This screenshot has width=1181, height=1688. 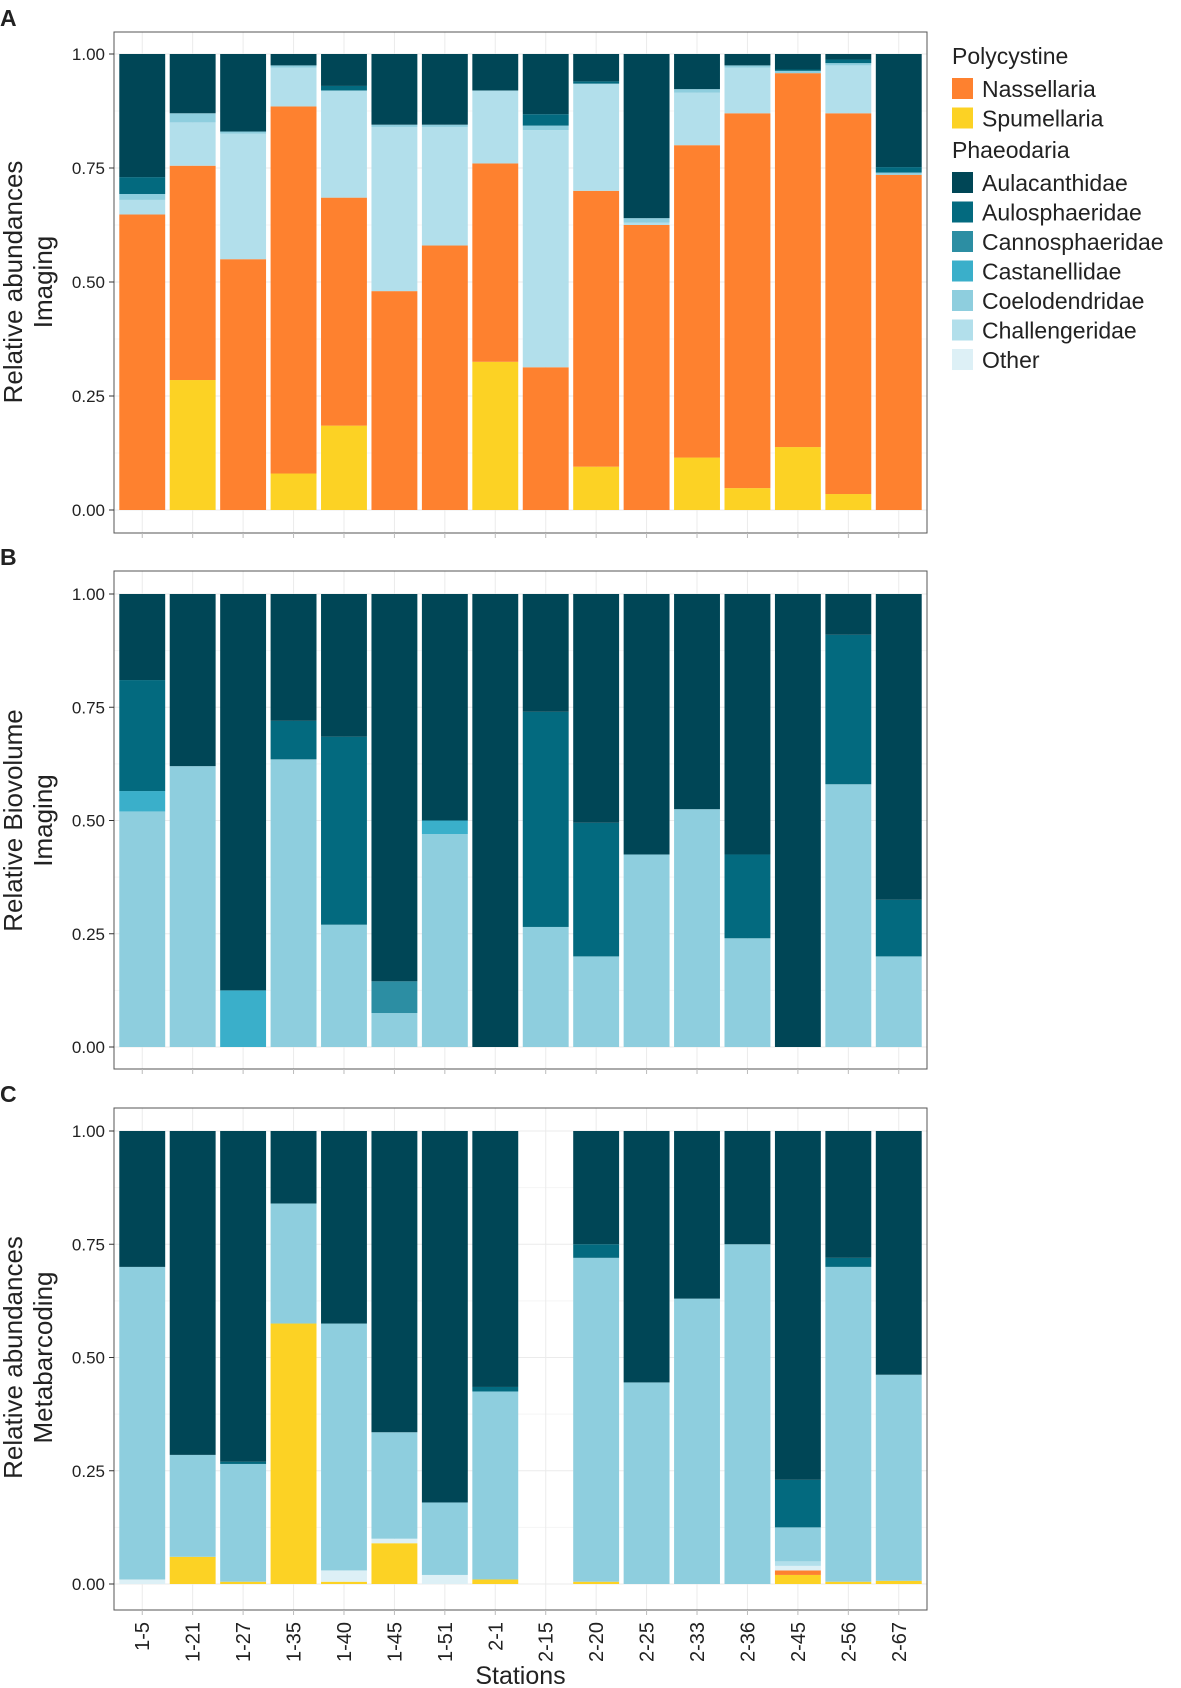 What do you see at coordinates (88, 168) in the screenshot?
I see `panel-A-ytick-label: 0.75` at bounding box center [88, 168].